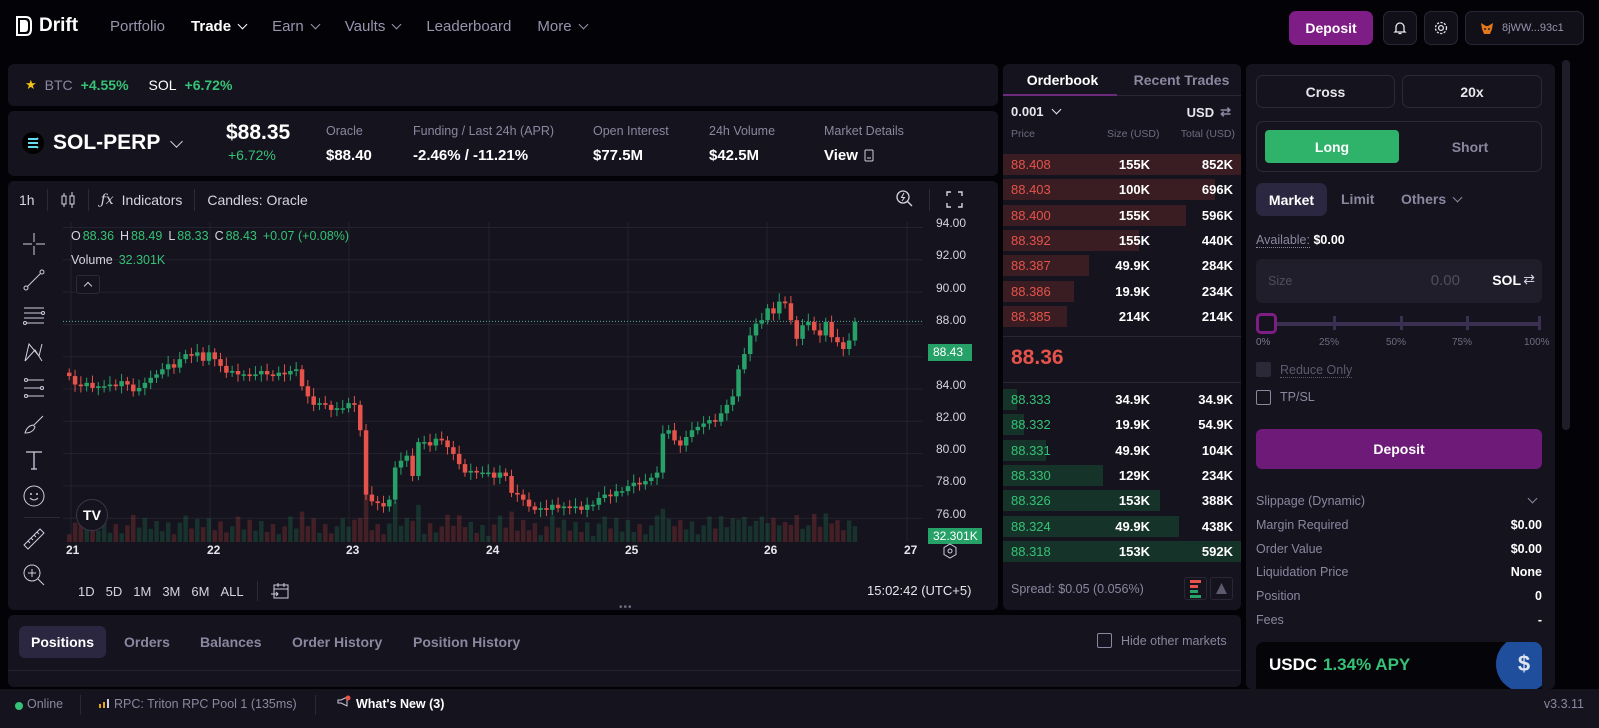 The image size is (1599, 728). Describe the element at coordinates (34, 280) in the screenshot. I see `trendline-tool` at that location.